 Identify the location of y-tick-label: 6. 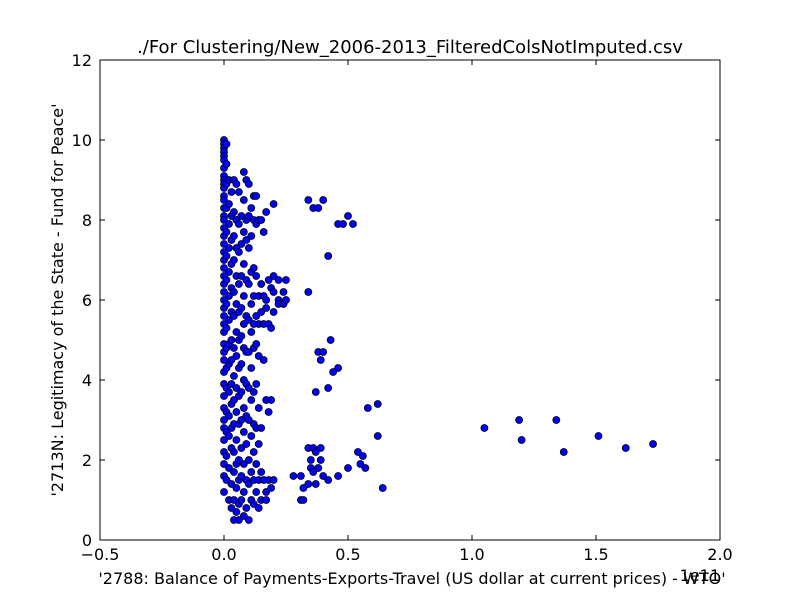
(87, 300).